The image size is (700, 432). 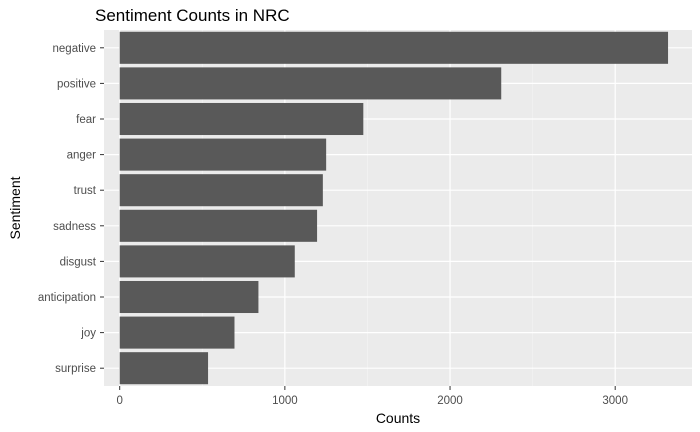 What do you see at coordinates (207, 261) in the screenshot?
I see `bar-disgust` at bounding box center [207, 261].